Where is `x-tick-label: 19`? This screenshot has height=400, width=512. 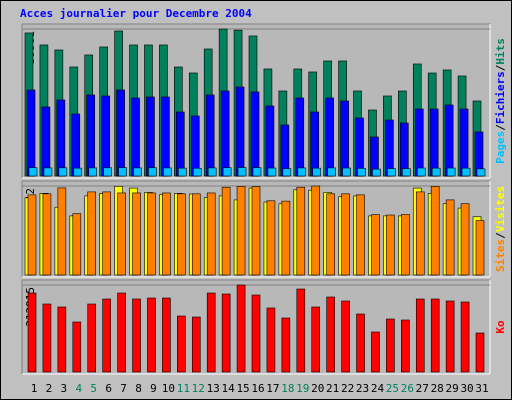 x-tick-label: 19 is located at coordinates (302, 388).